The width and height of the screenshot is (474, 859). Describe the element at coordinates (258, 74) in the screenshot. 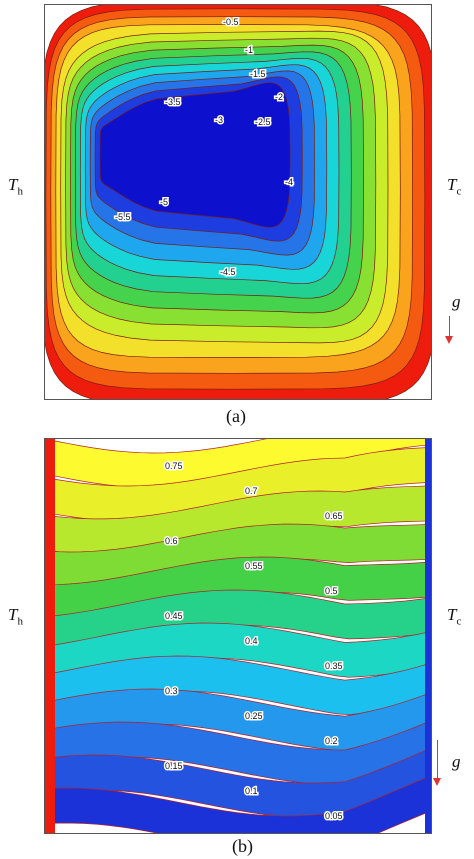

I see `stream-contour-label: -1.5` at that location.